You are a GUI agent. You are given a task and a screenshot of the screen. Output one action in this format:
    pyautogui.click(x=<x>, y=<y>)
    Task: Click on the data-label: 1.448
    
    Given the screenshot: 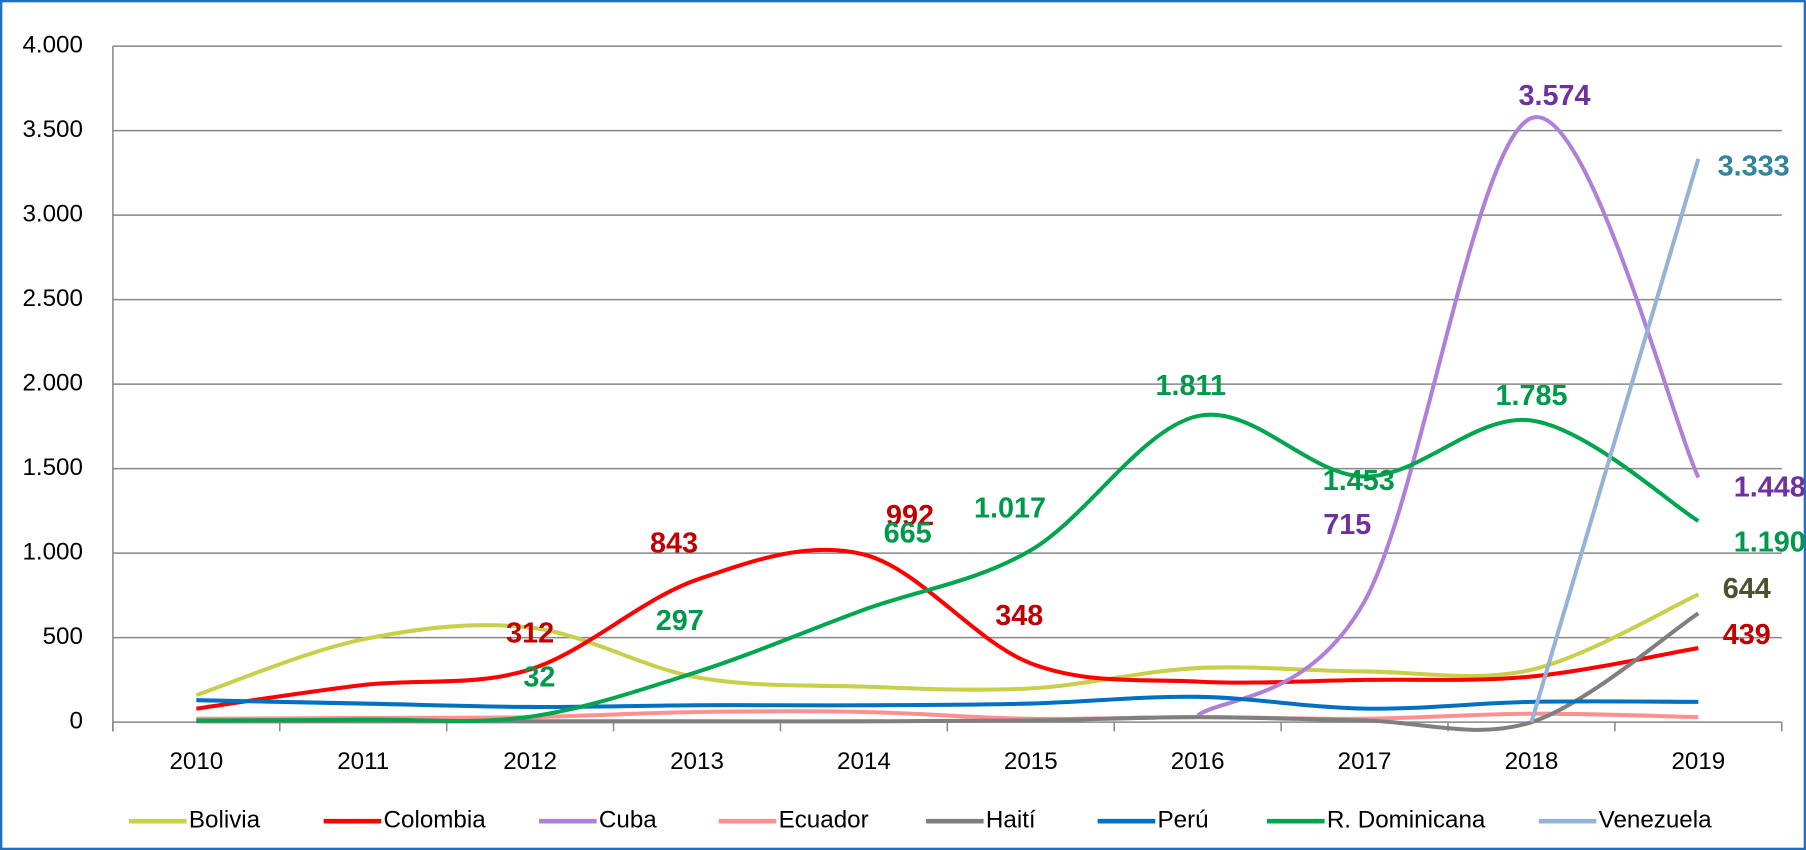 What is the action you would take?
    pyautogui.click(x=1770, y=488)
    